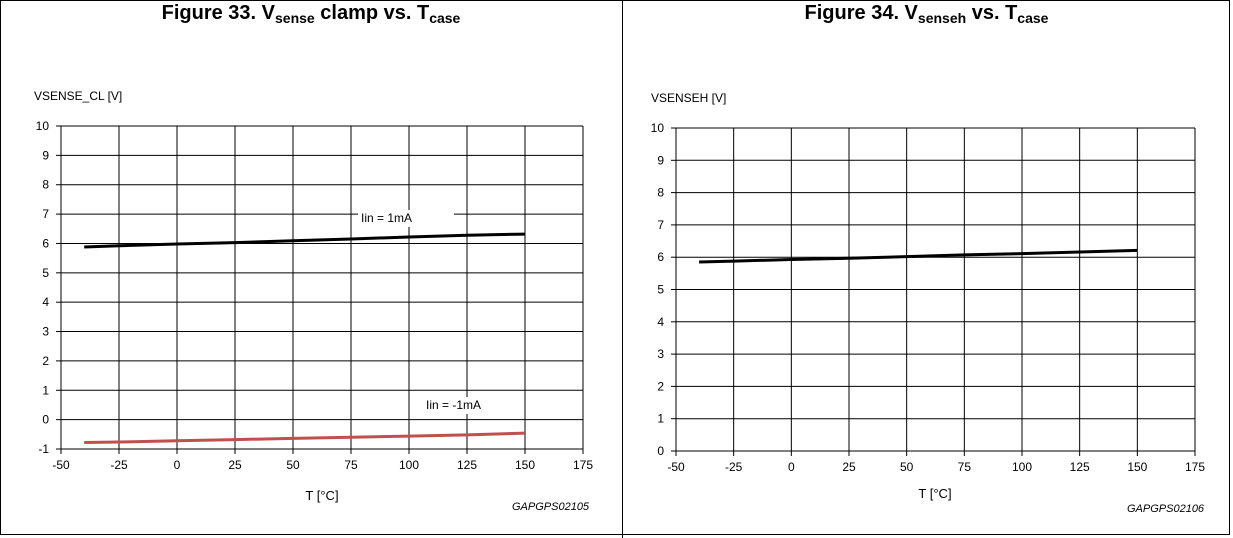 The width and height of the screenshot is (1233, 538). Describe the element at coordinates (453, 405) in the screenshot. I see `series-label: Iin = -1mA` at that location.